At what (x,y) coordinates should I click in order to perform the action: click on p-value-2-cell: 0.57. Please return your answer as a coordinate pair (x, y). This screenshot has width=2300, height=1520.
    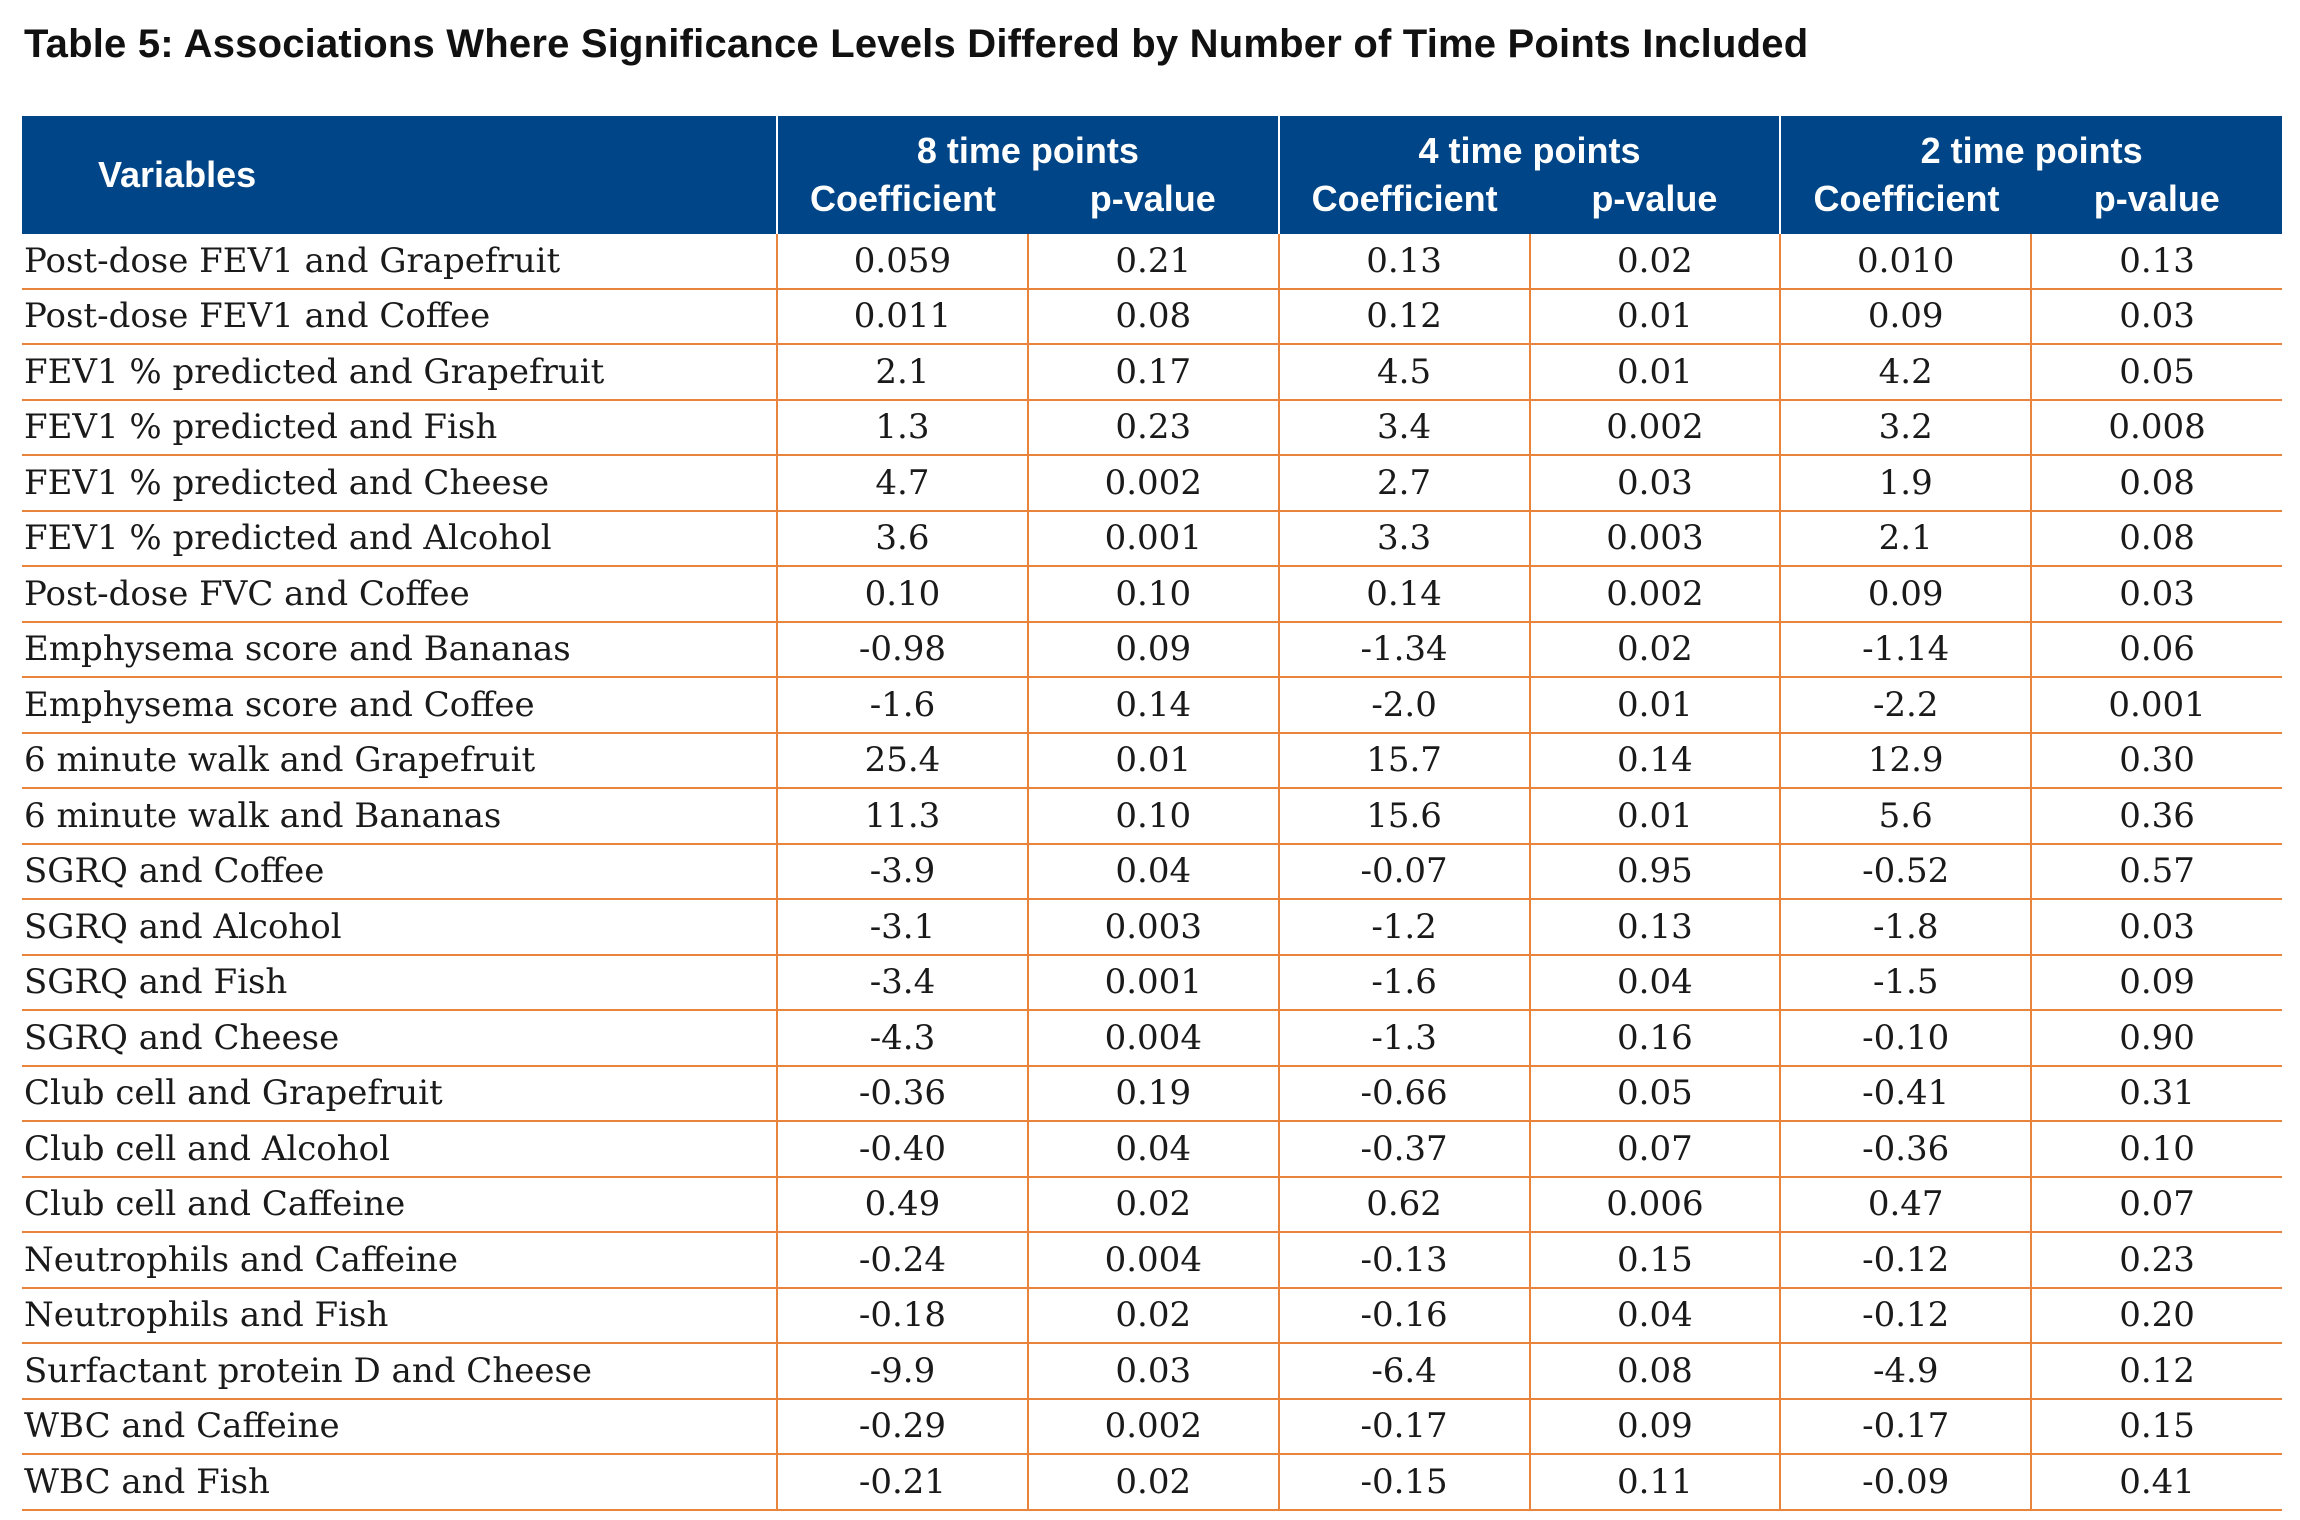
    Looking at the image, I should click on (2156, 871).